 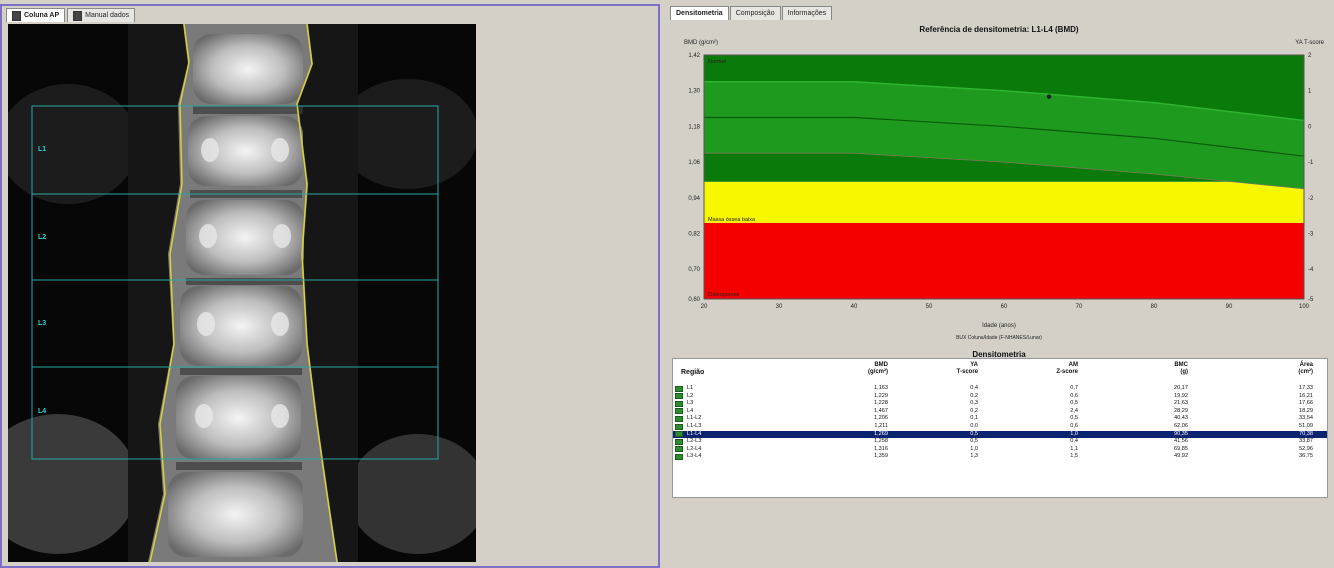 What do you see at coordinates (1133, 369) in the screenshot?
I see `column-header: BMC (g)` at bounding box center [1133, 369].